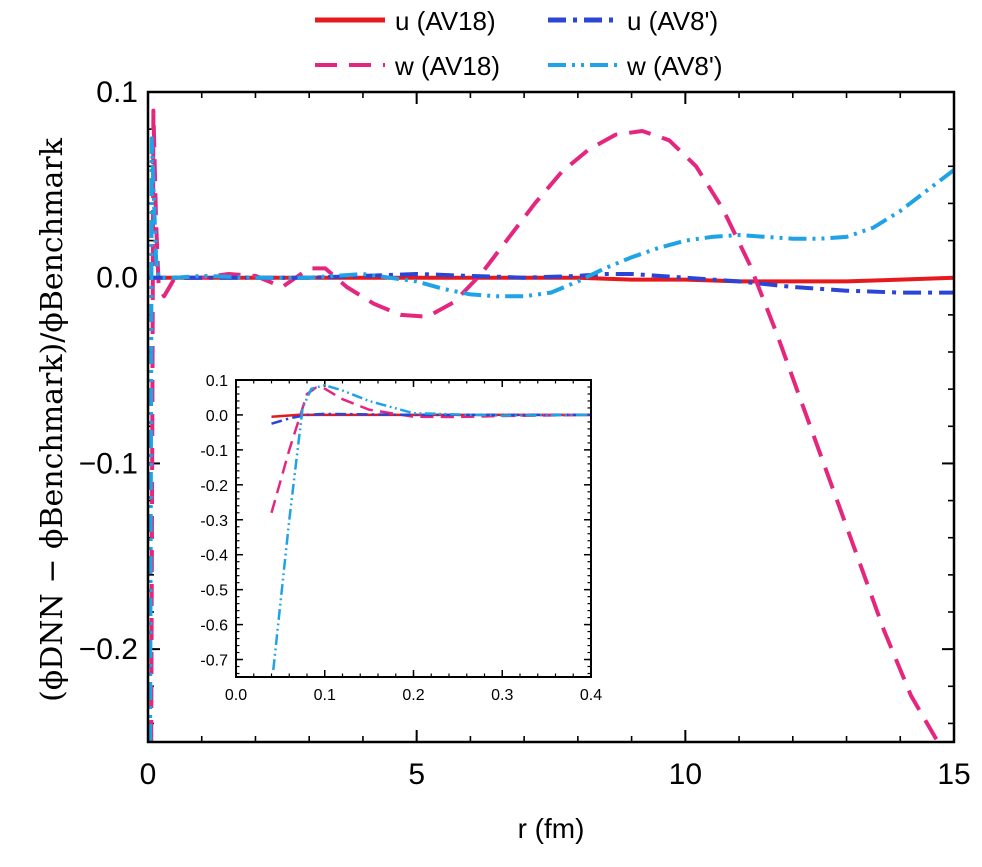 Image resolution: width=982 pixels, height=867 pixels. I want to click on legend-label: u (AV8'), so click(672, 21).